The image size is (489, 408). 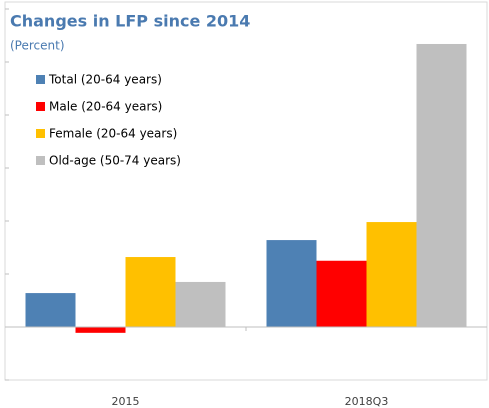 What do you see at coordinates (105, 107) in the screenshot?
I see `legend-label: Male (20-64 years)` at bounding box center [105, 107].